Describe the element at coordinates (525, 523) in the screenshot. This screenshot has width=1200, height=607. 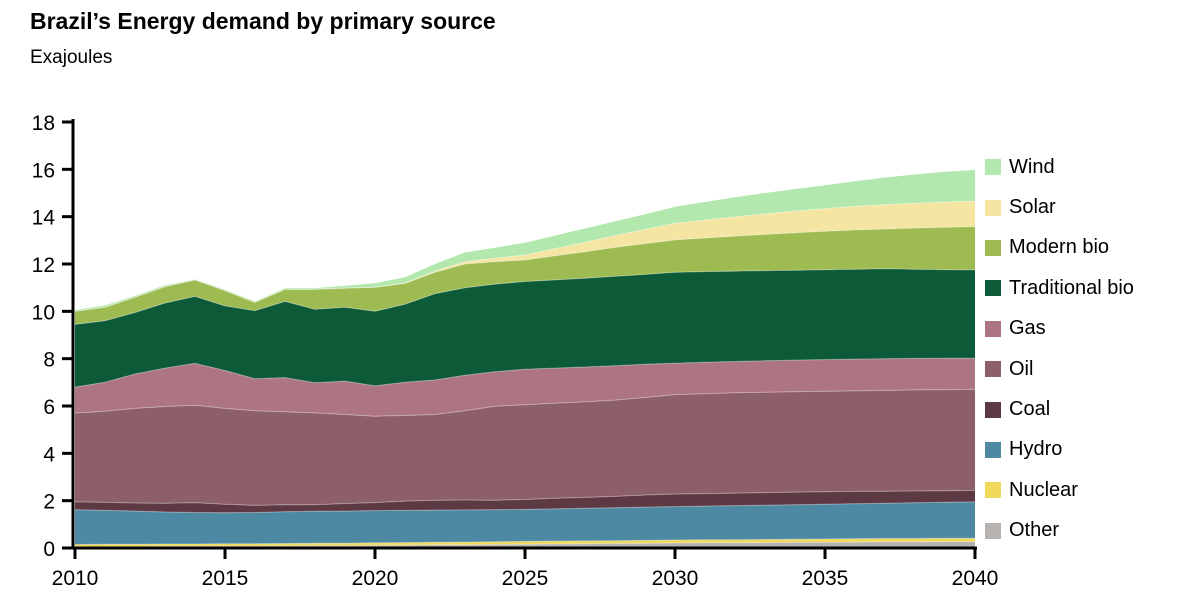
I see `area-hydro` at that location.